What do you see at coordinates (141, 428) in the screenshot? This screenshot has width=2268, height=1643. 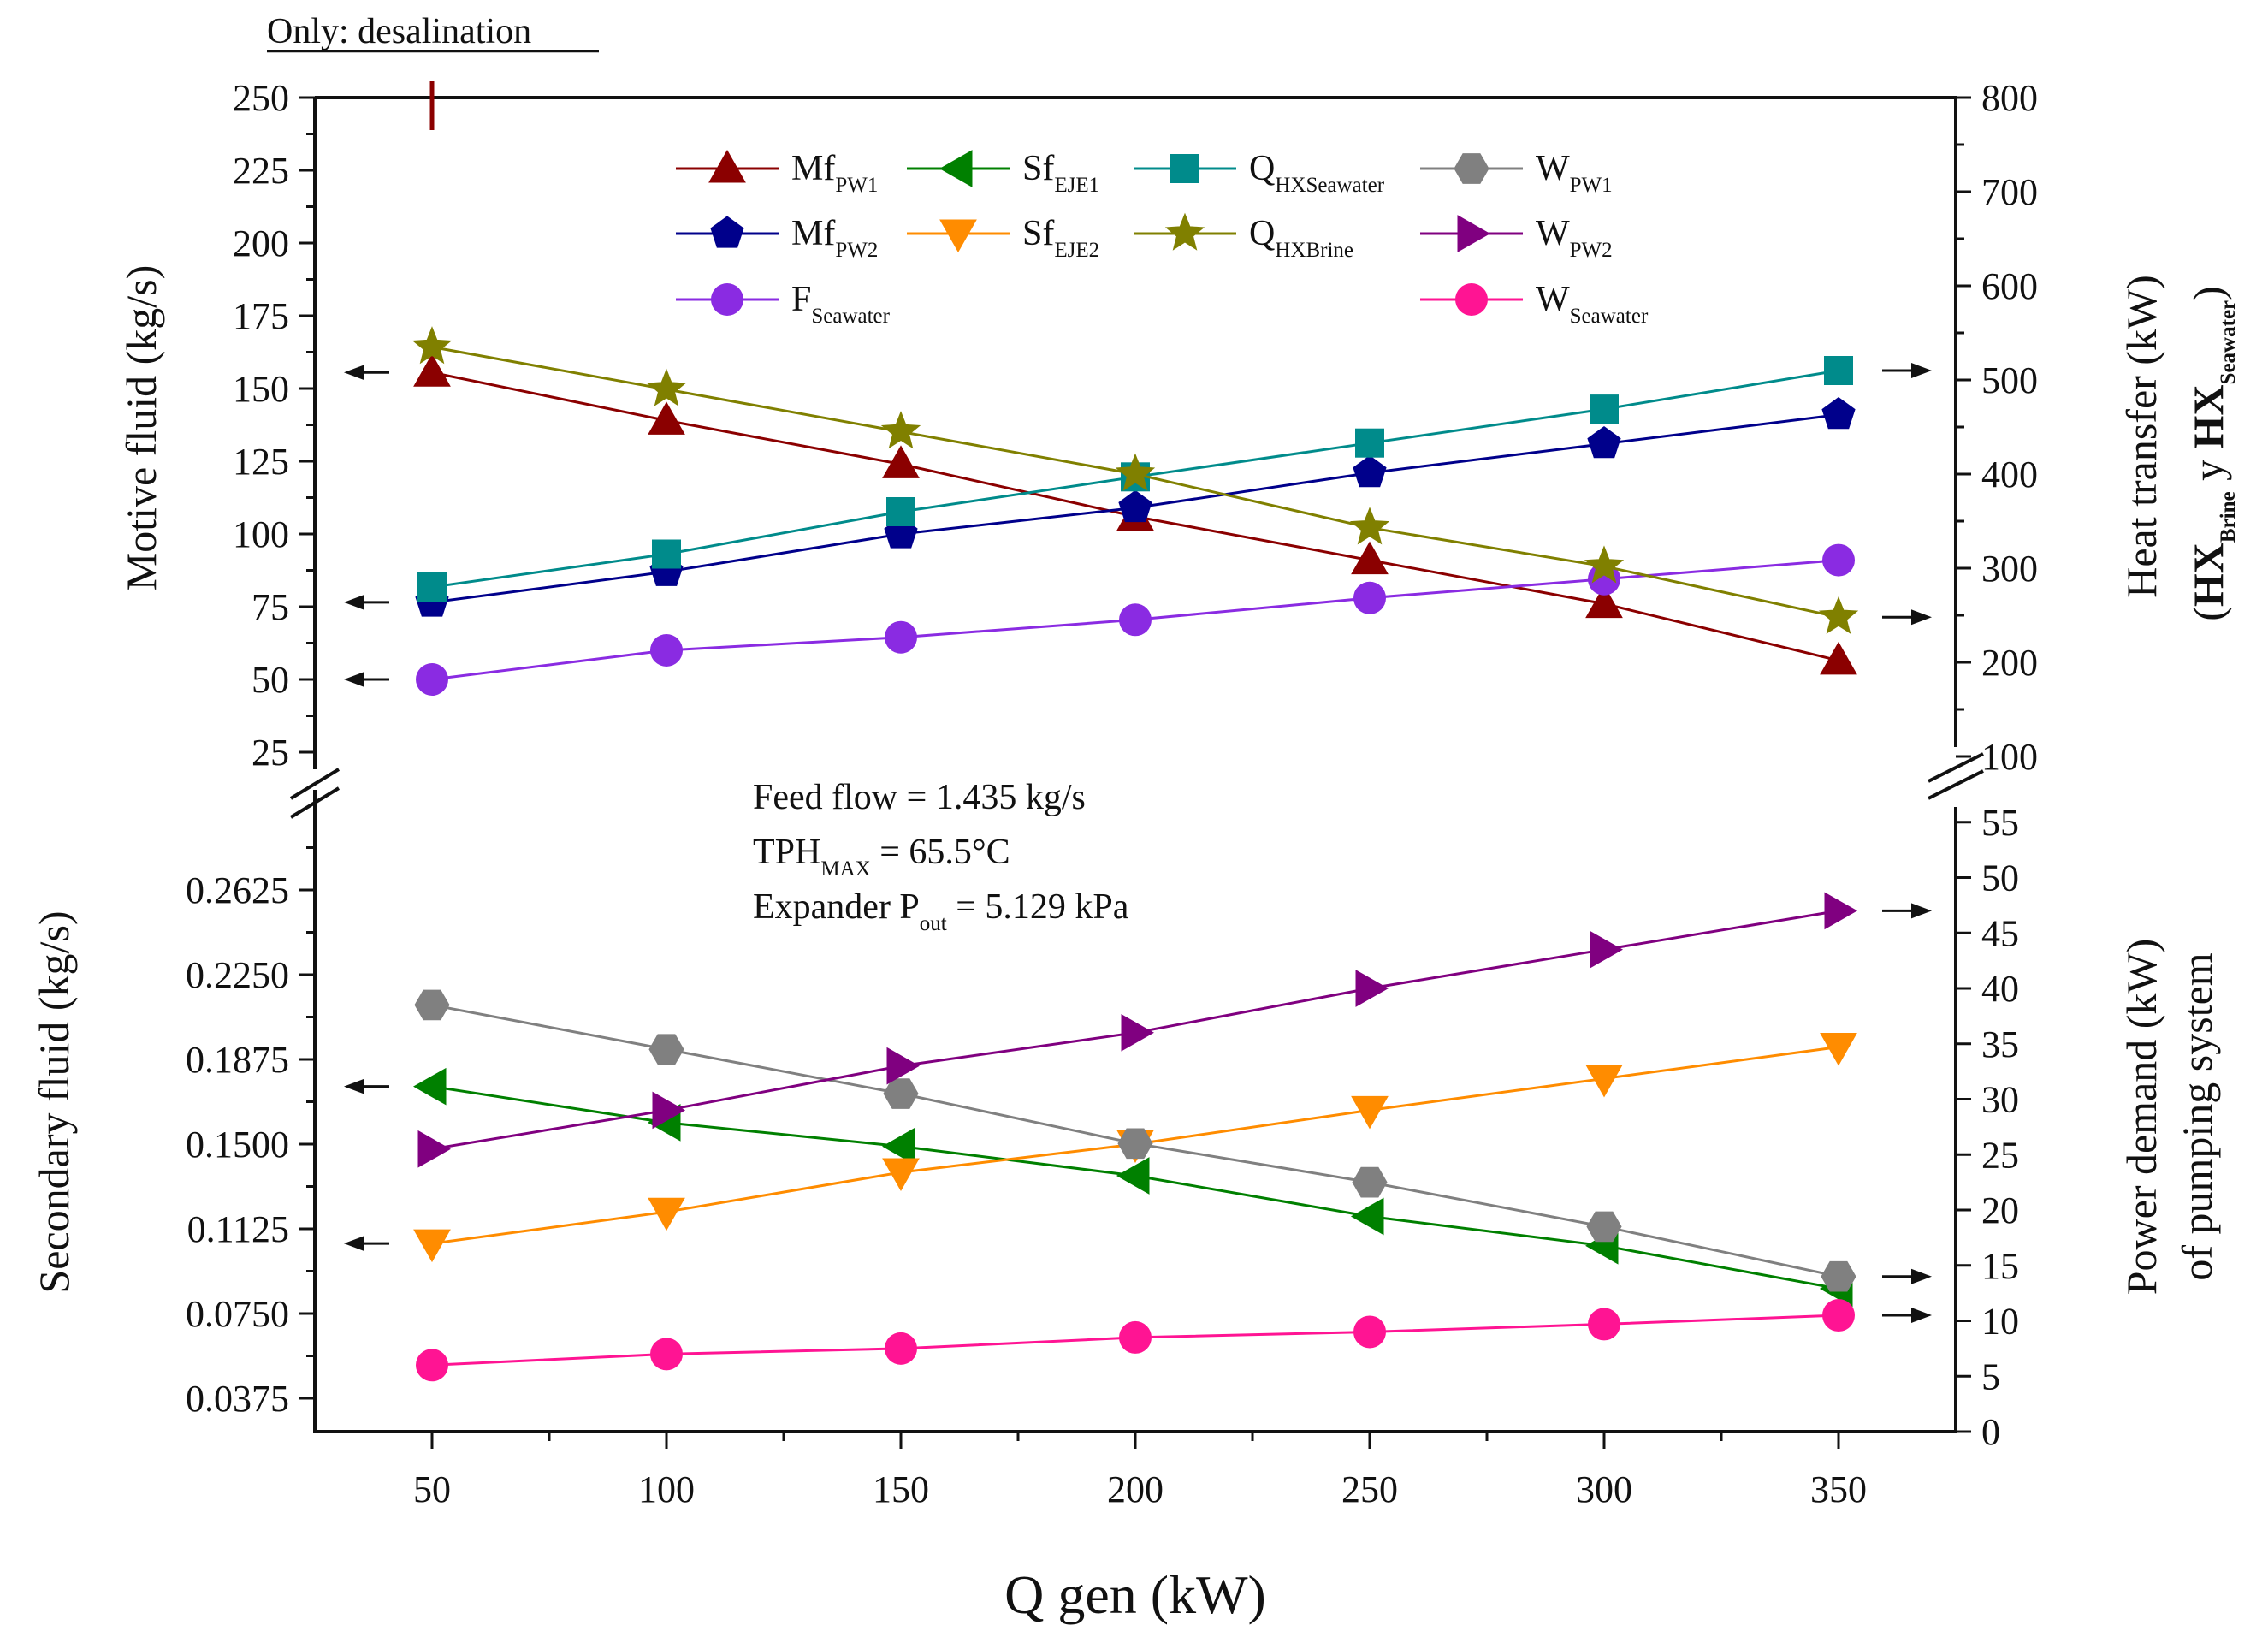 I see `upper-left-axis-label: Motive fluid (kg/s)` at bounding box center [141, 428].